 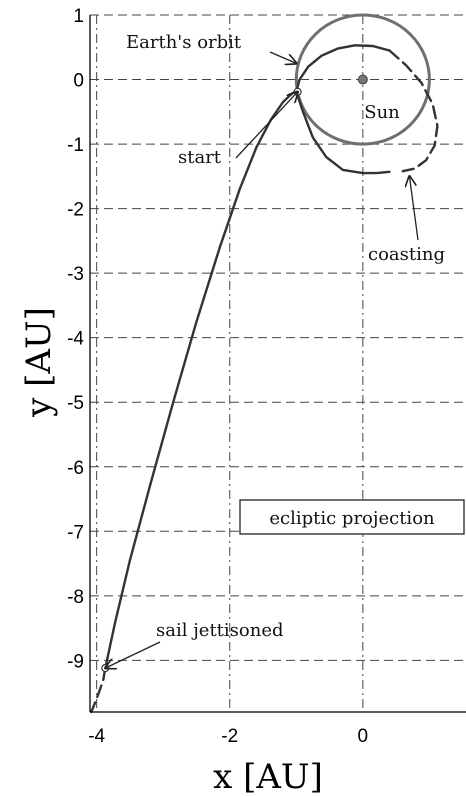 What do you see at coordinates (282, 57) in the screenshot?
I see `earth-s-orbit-arrow` at bounding box center [282, 57].